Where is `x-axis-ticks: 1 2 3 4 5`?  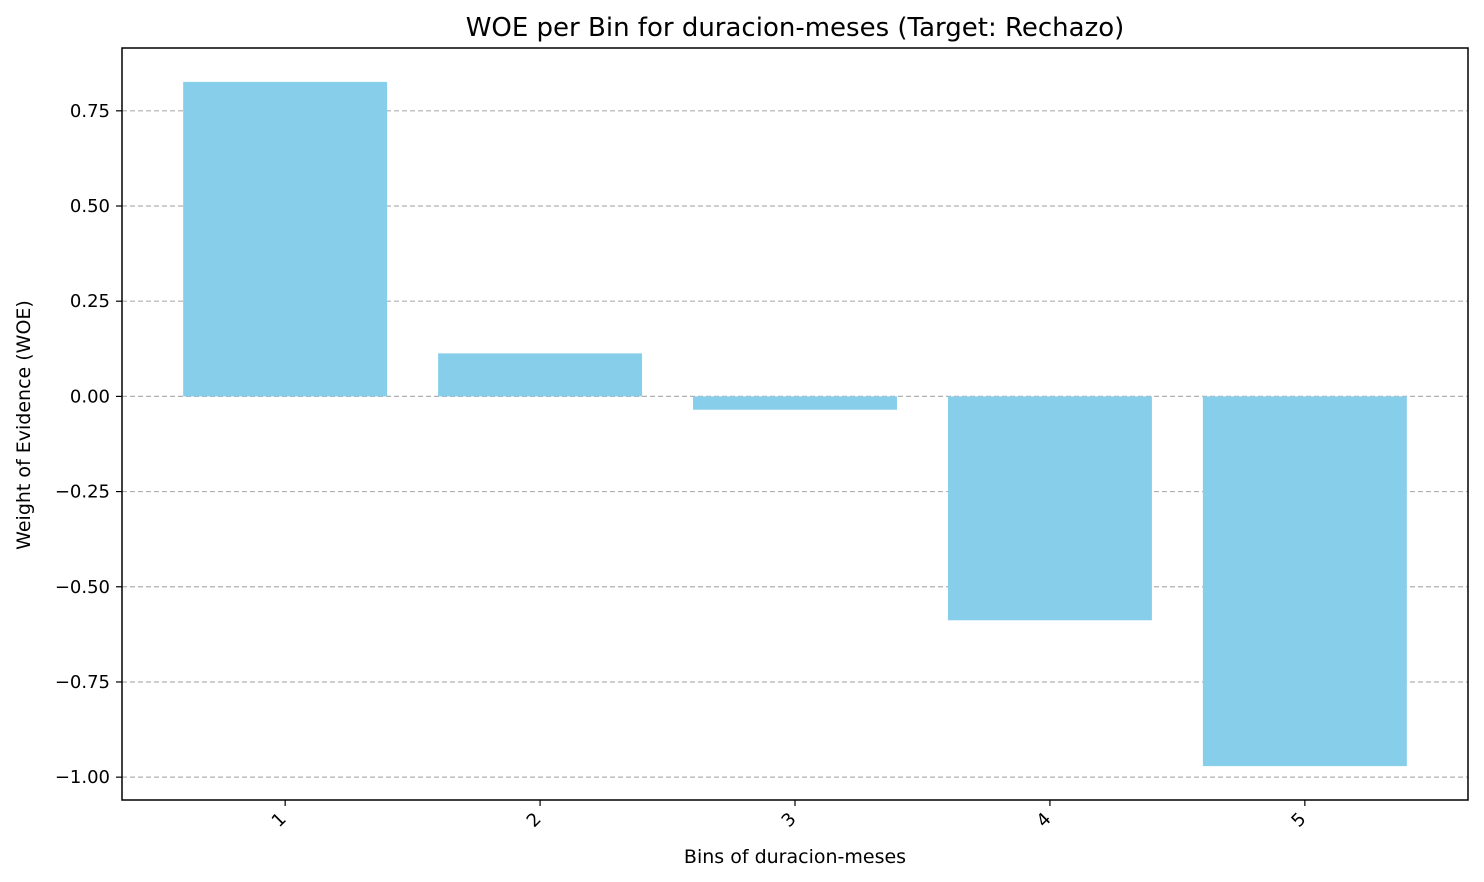 x-axis-ticks: 1 2 3 4 5 is located at coordinates (789, 816).